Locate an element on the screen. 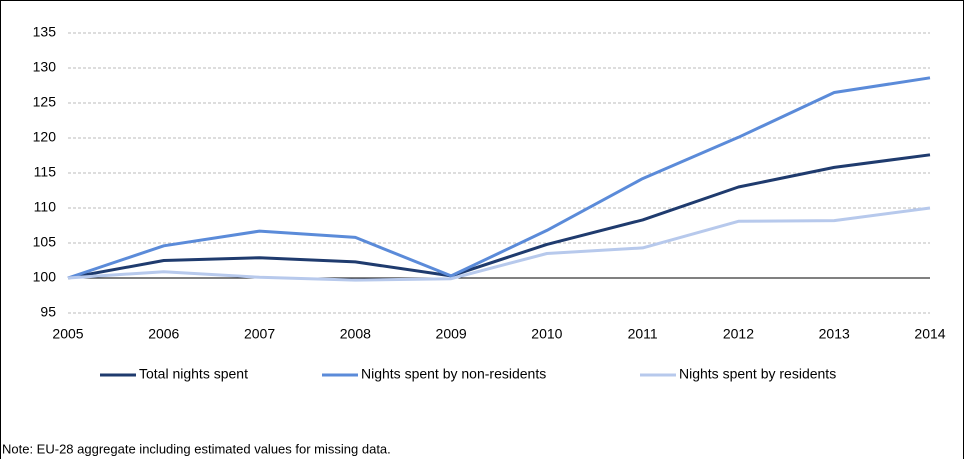  y-tick-label: 110 is located at coordinates (45, 207).